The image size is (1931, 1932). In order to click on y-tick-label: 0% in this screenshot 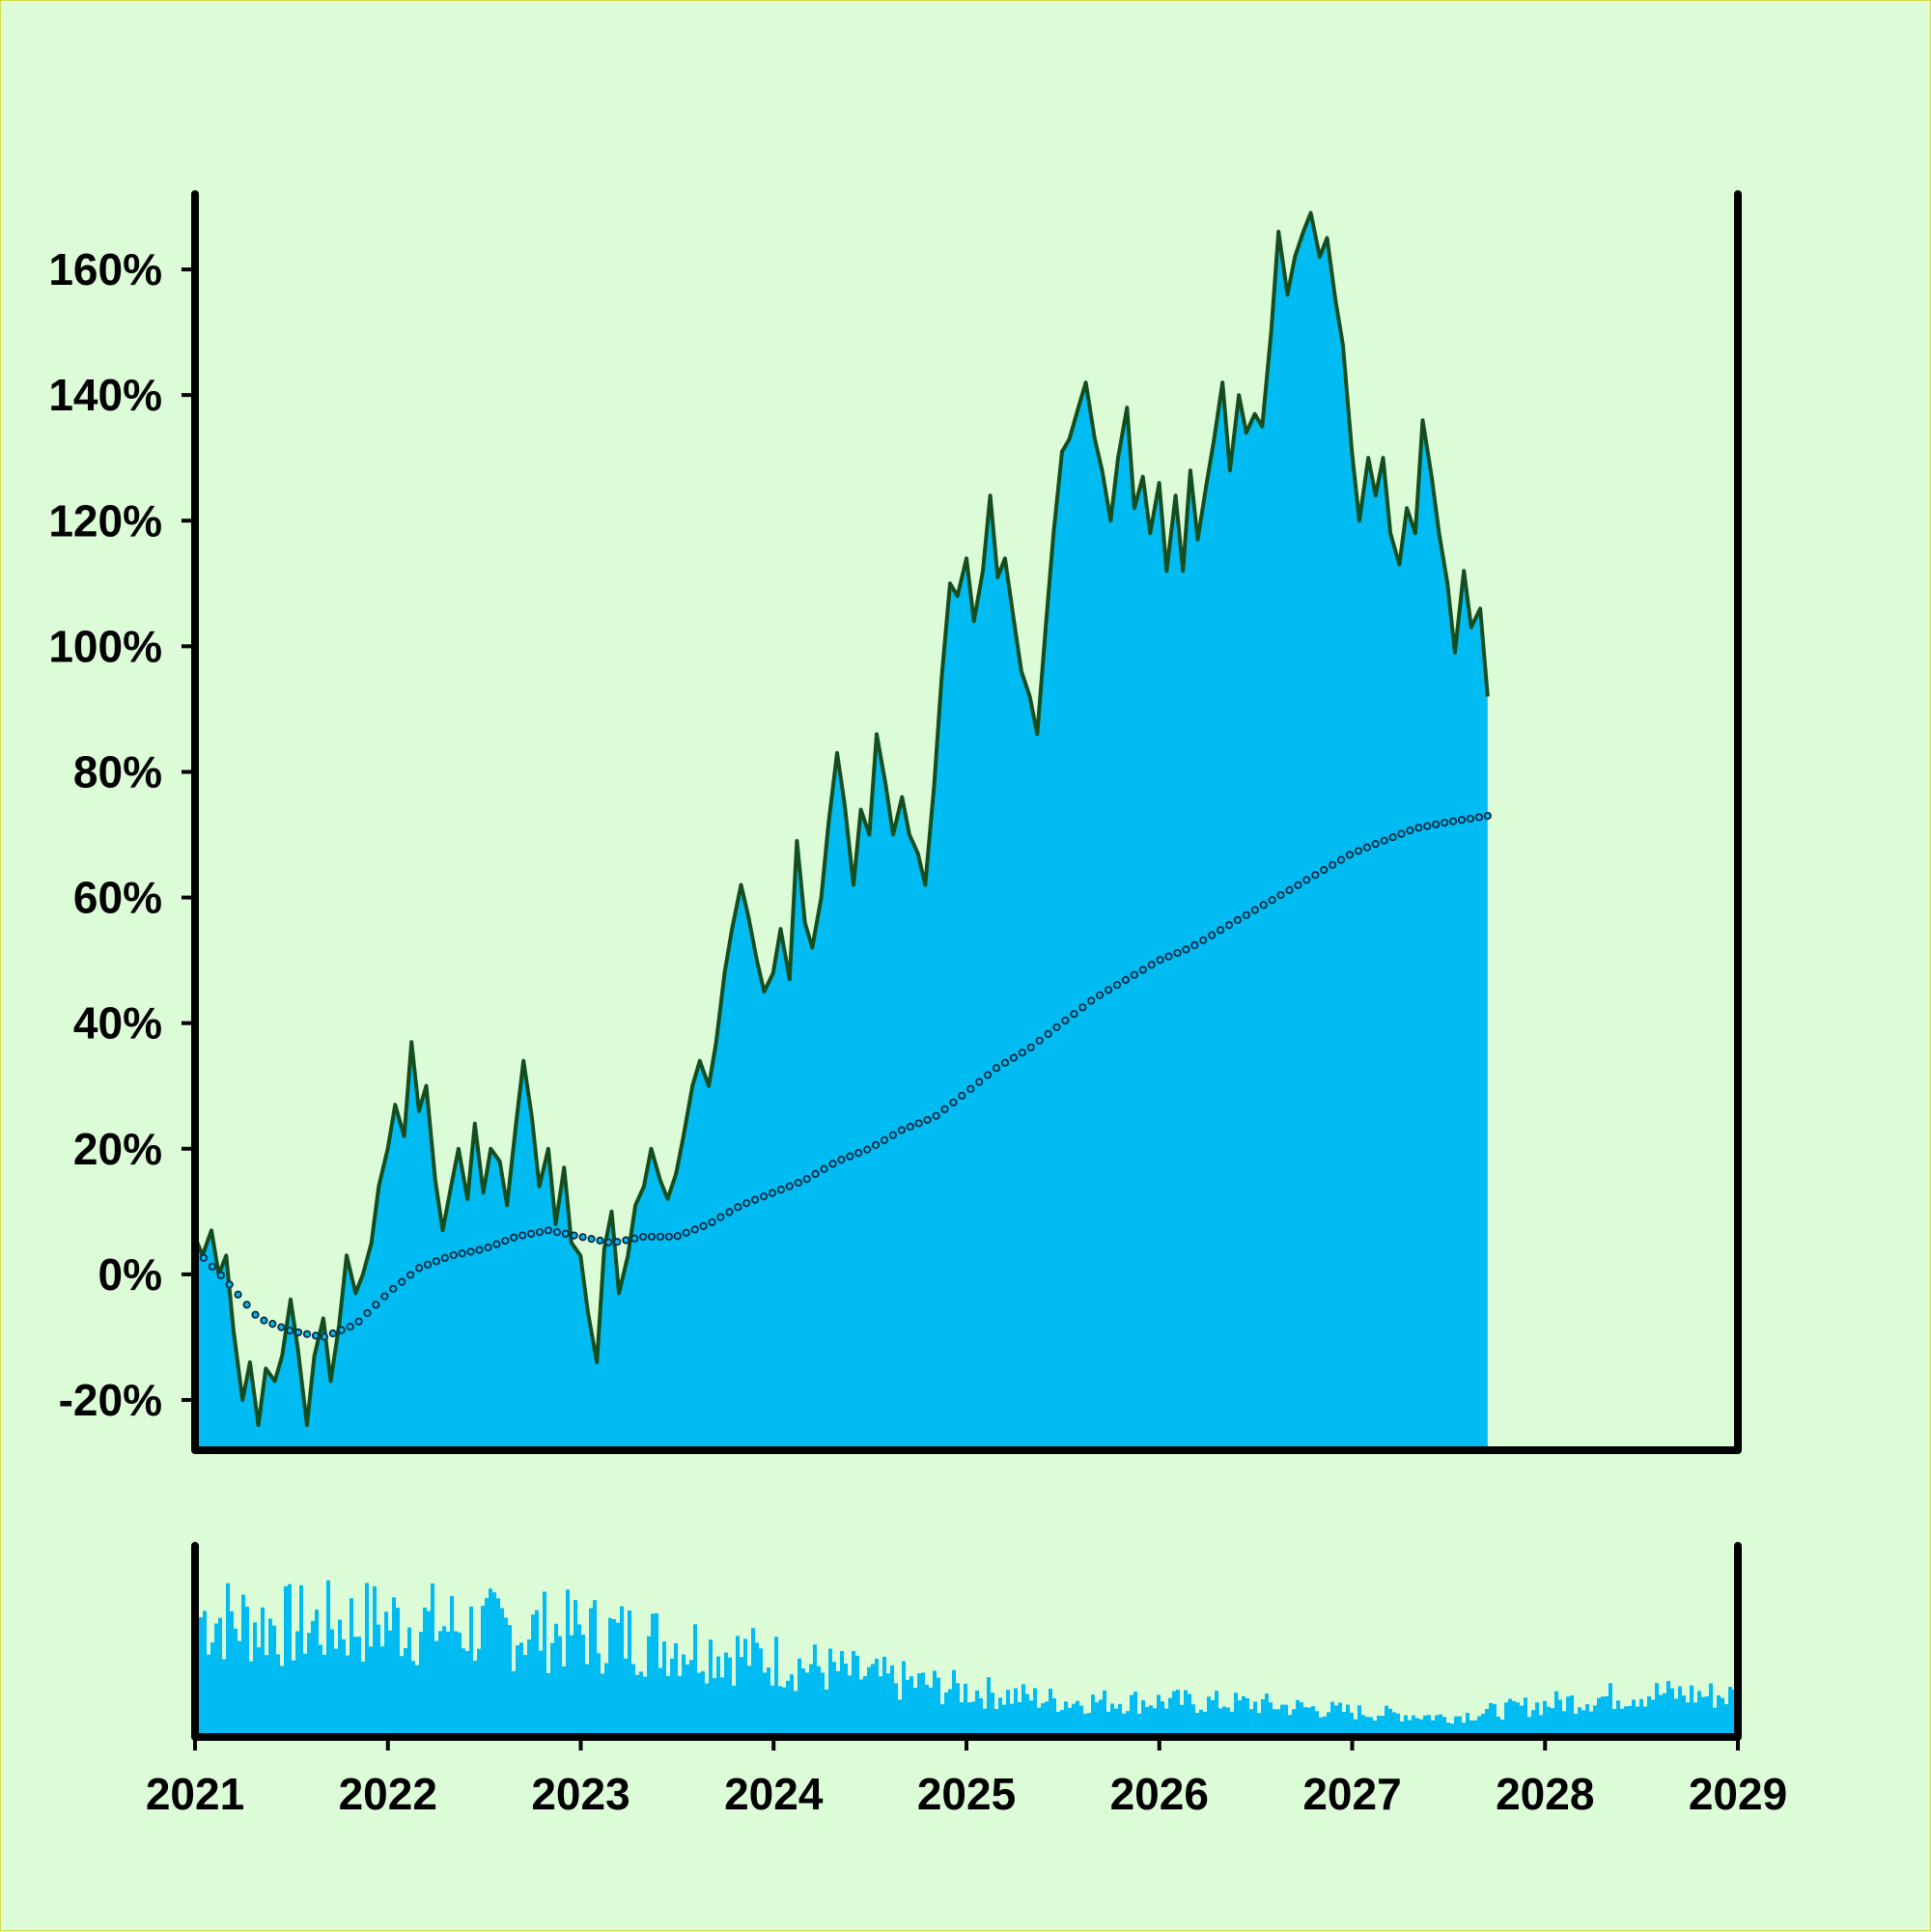, I will do `click(130, 1275)`.